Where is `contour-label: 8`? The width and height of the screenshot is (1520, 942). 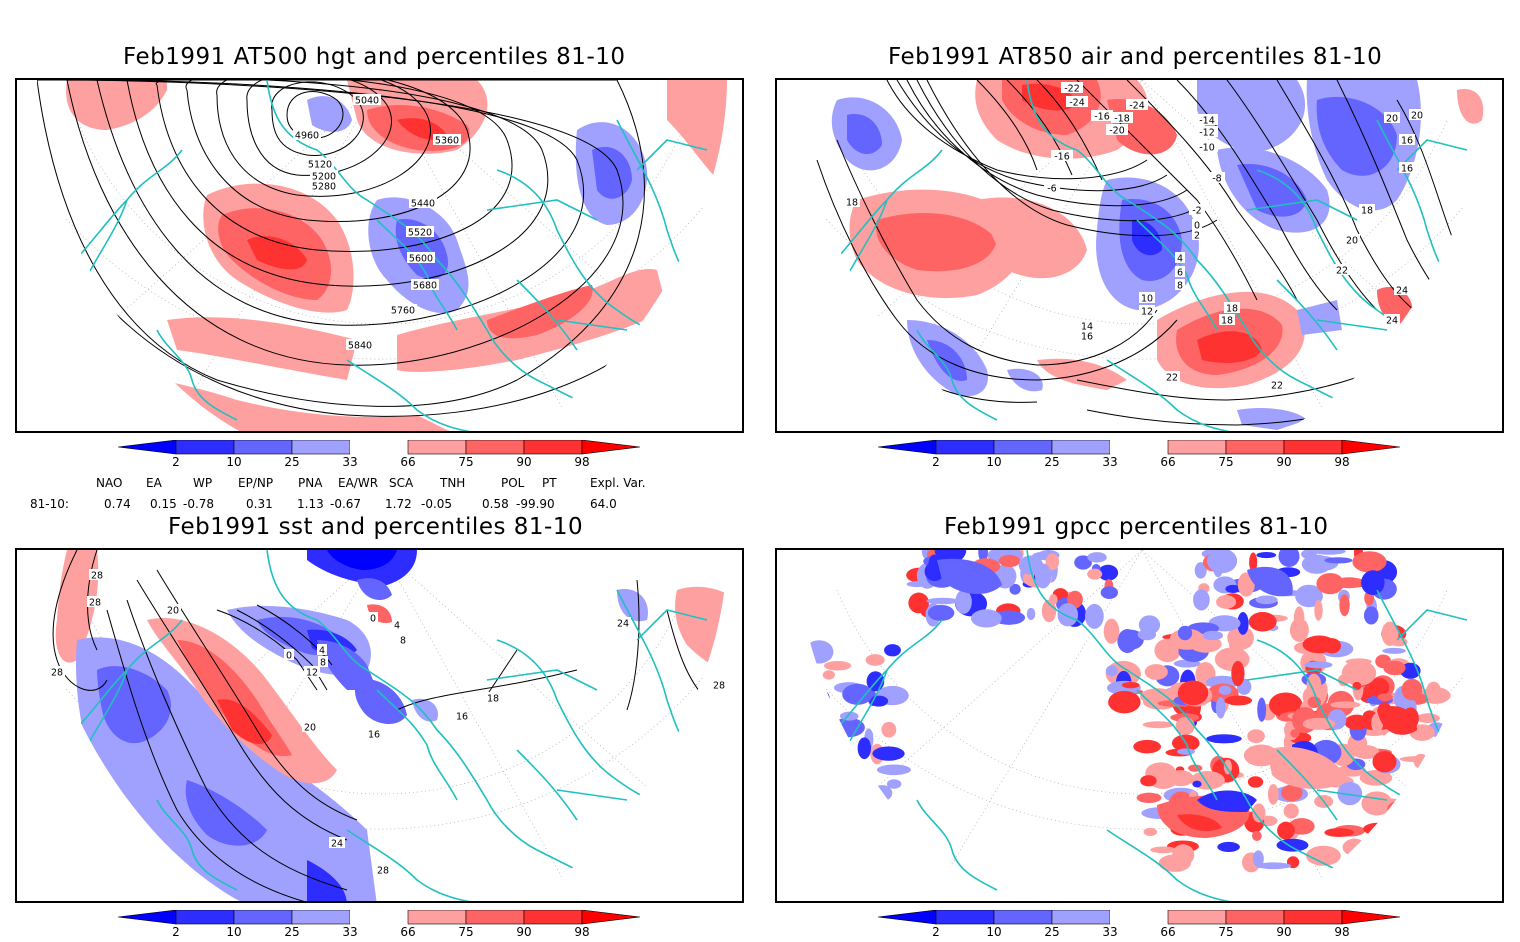 contour-label: 8 is located at coordinates (1180, 285).